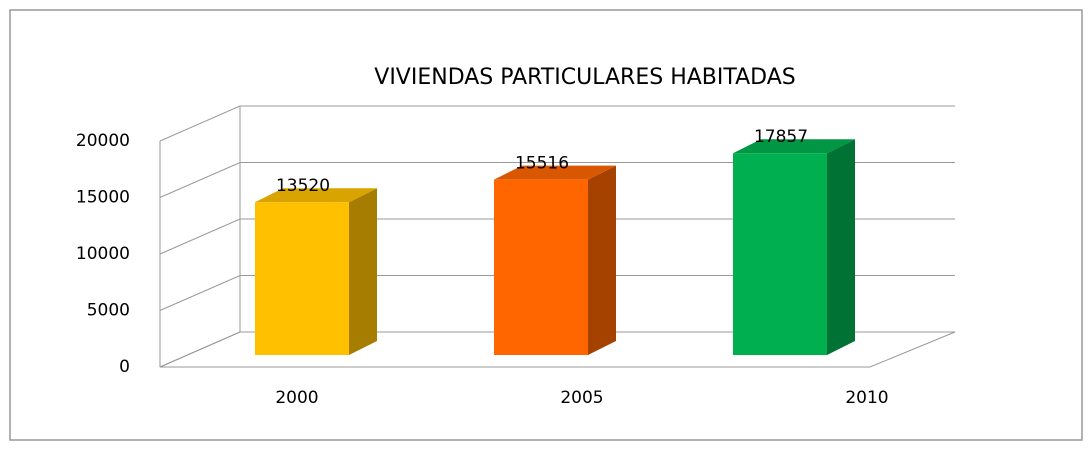 Image resolution: width=1092 pixels, height=450 pixels. What do you see at coordinates (103, 254) in the screenshot?
I see `y-tick-label: 10000` at bounding box center [103, 254].